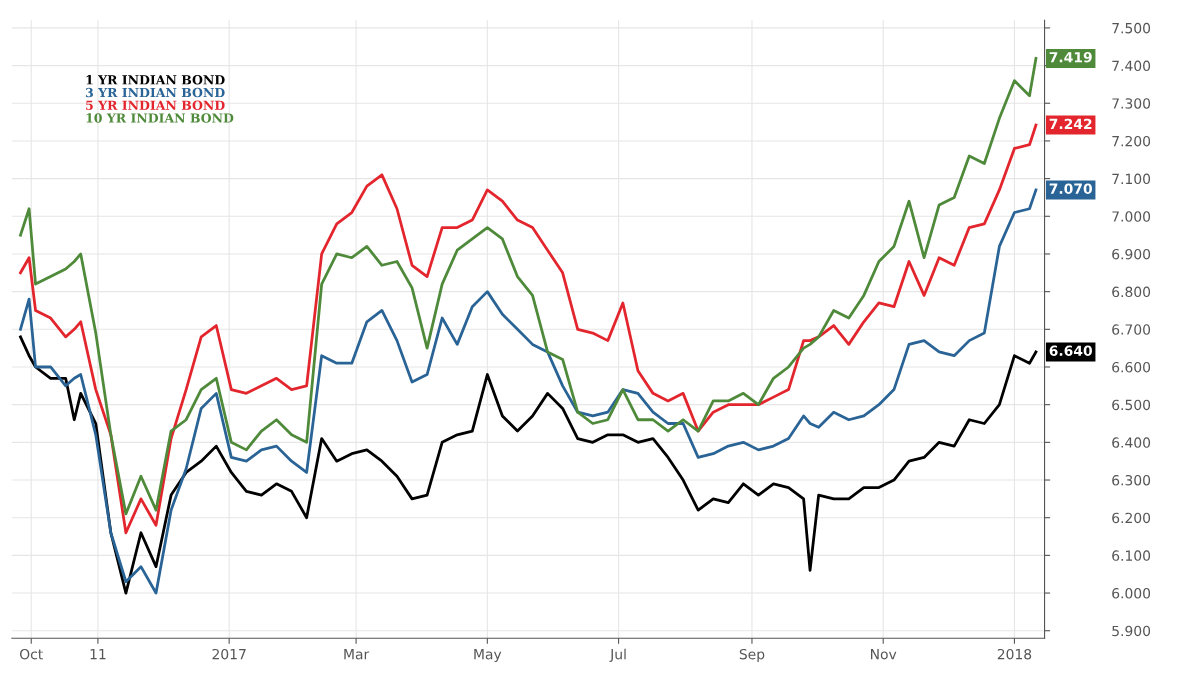 This screenshot has height=679, width=1187. What do you see at coordinates (1131, 179) in the screenshot?
I see `y-tick-label: 7.100` at bounding box center [1131, 179].